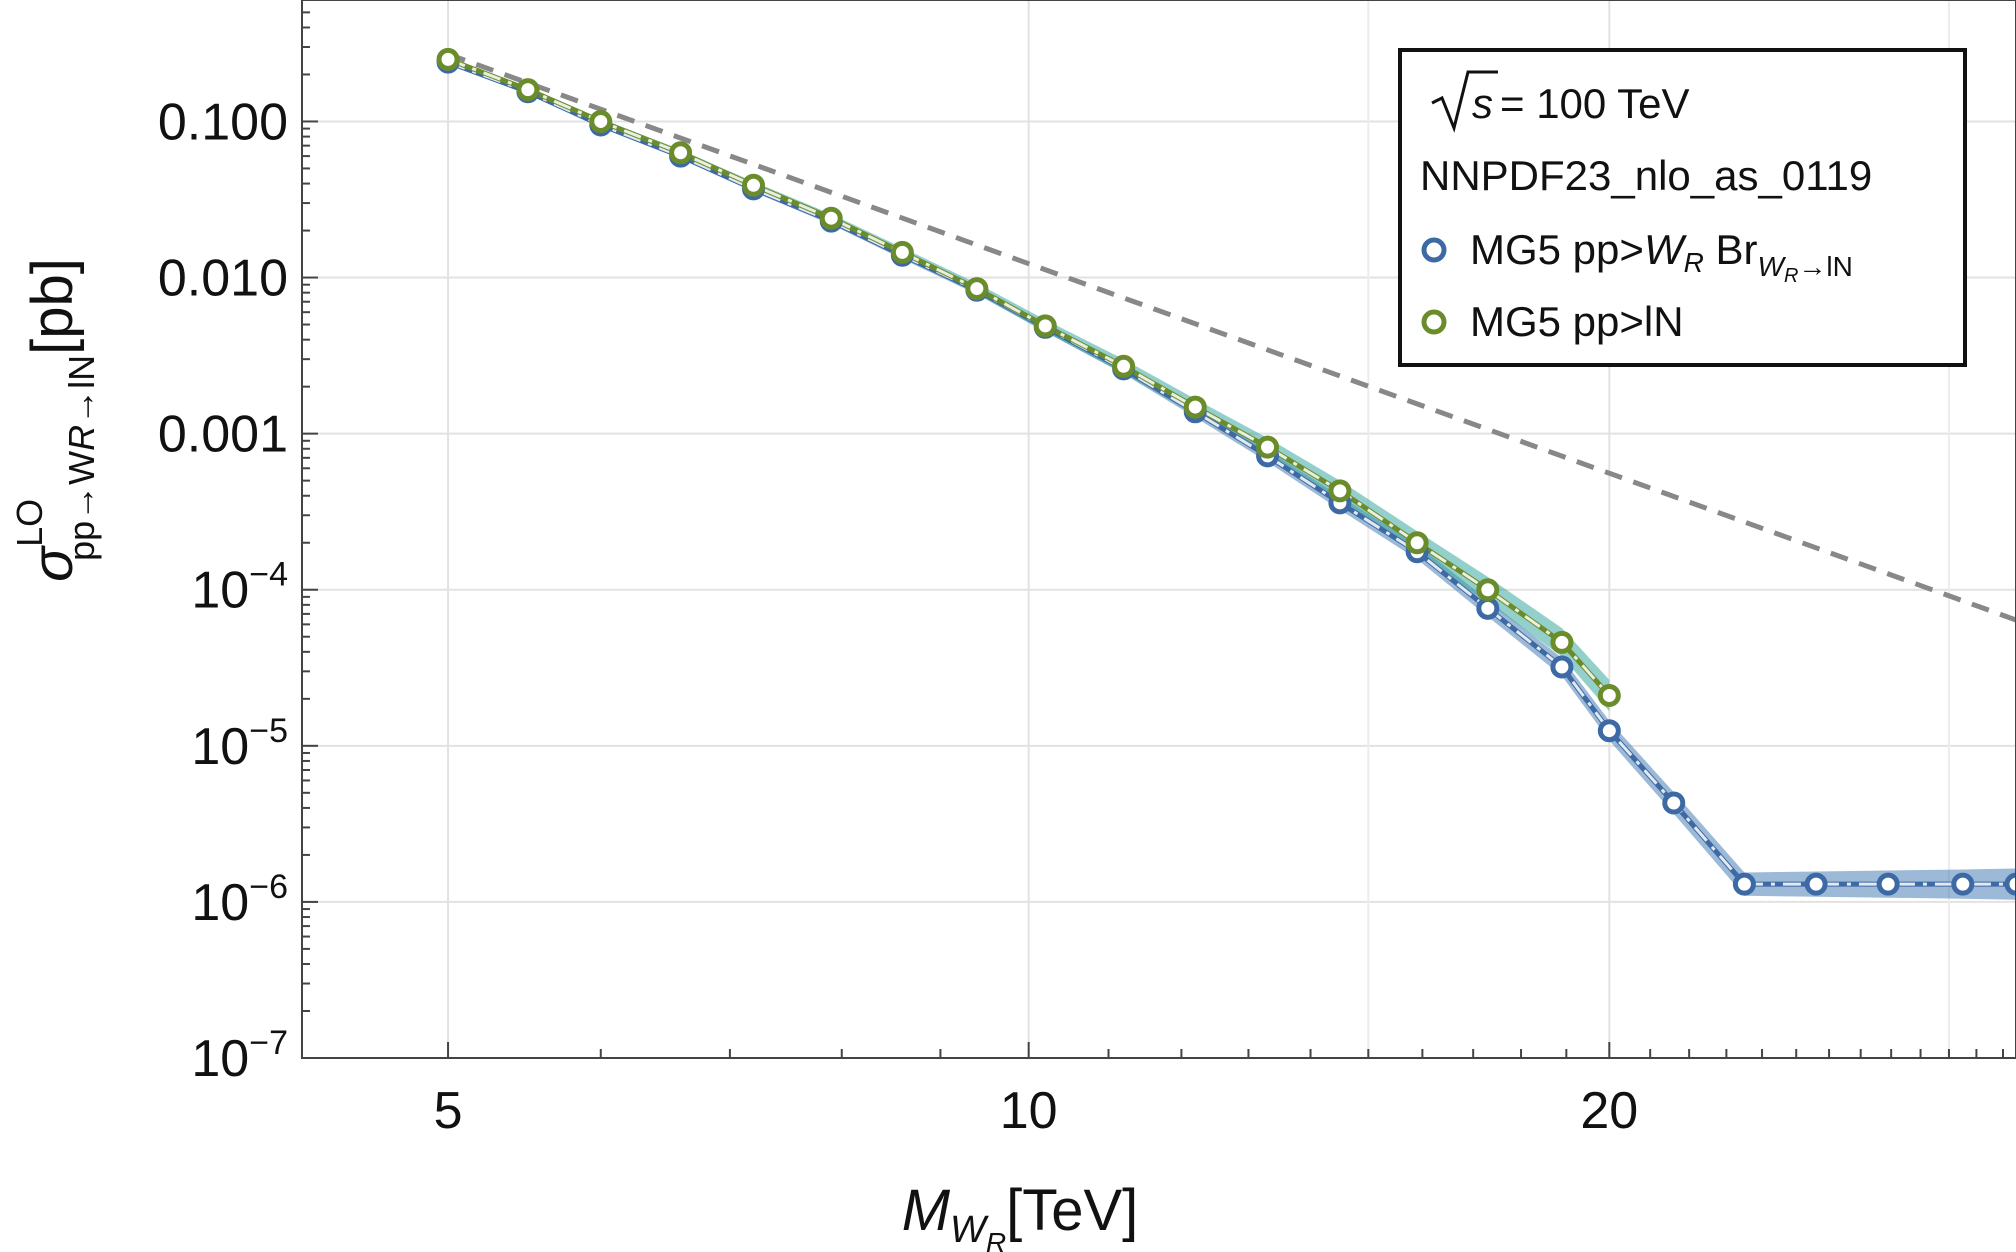  Describe the element at coordinates (1482, 103) in the screenshot. I see `legend-sqrt-var: s` at that location.